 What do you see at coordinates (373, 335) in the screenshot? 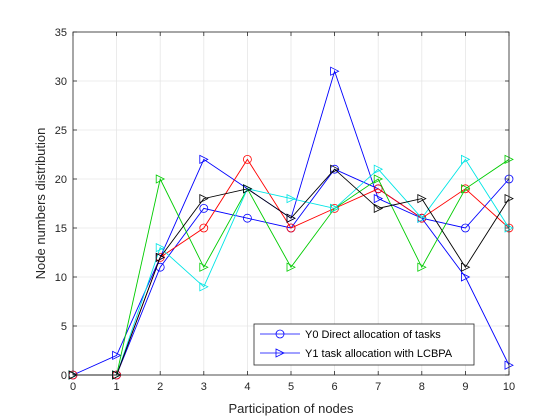
I see `legend-label-y0: Y0 Direct allocation of tasks` at bounding box center [373, 335].